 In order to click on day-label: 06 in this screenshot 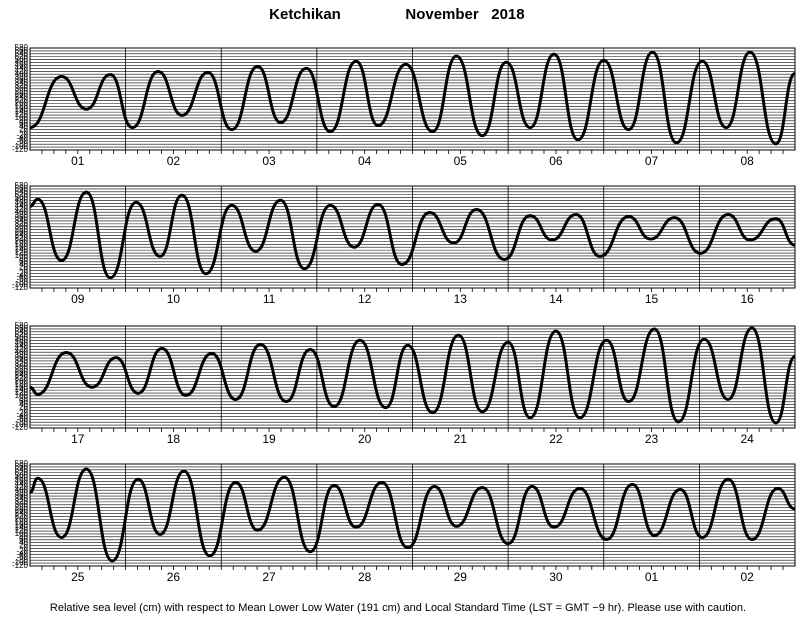, I will do `click(556, 161)`.